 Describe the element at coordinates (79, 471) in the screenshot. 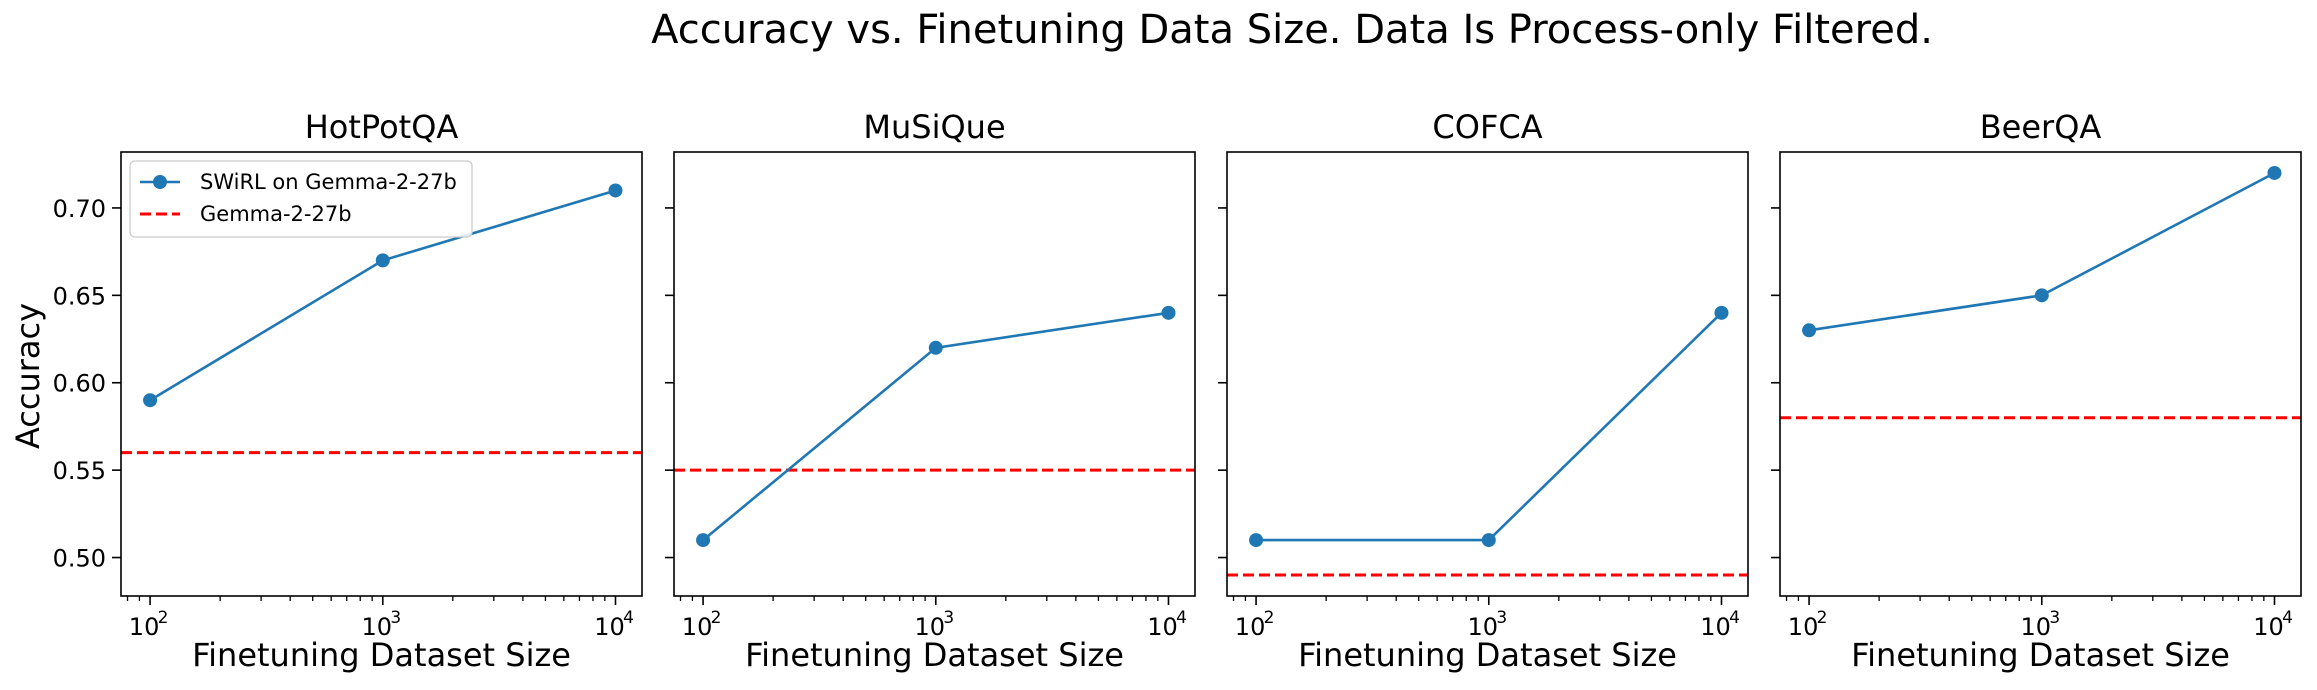

I see `y-tick-label: 0.55` at that location.